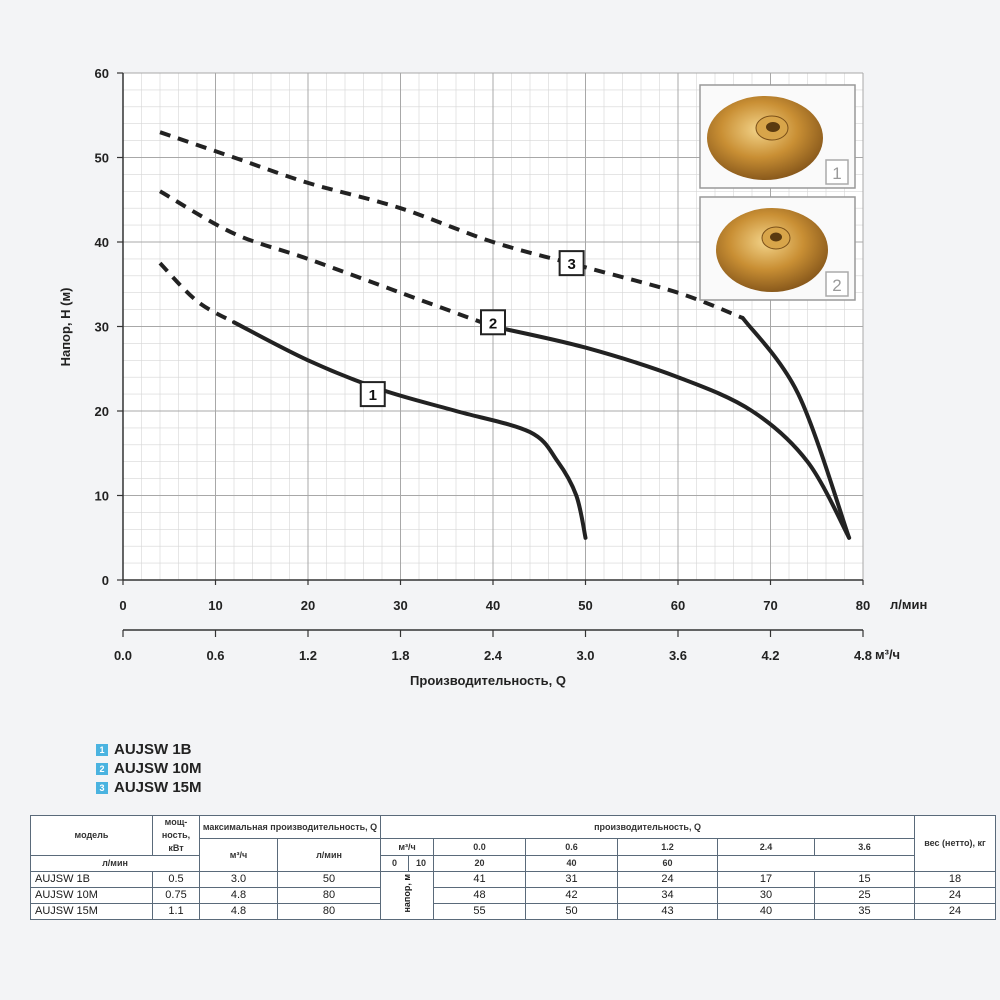  Describe the element at coordinates (102, 242) in the screenshot. I see `y-tick-label: 40` at that location.